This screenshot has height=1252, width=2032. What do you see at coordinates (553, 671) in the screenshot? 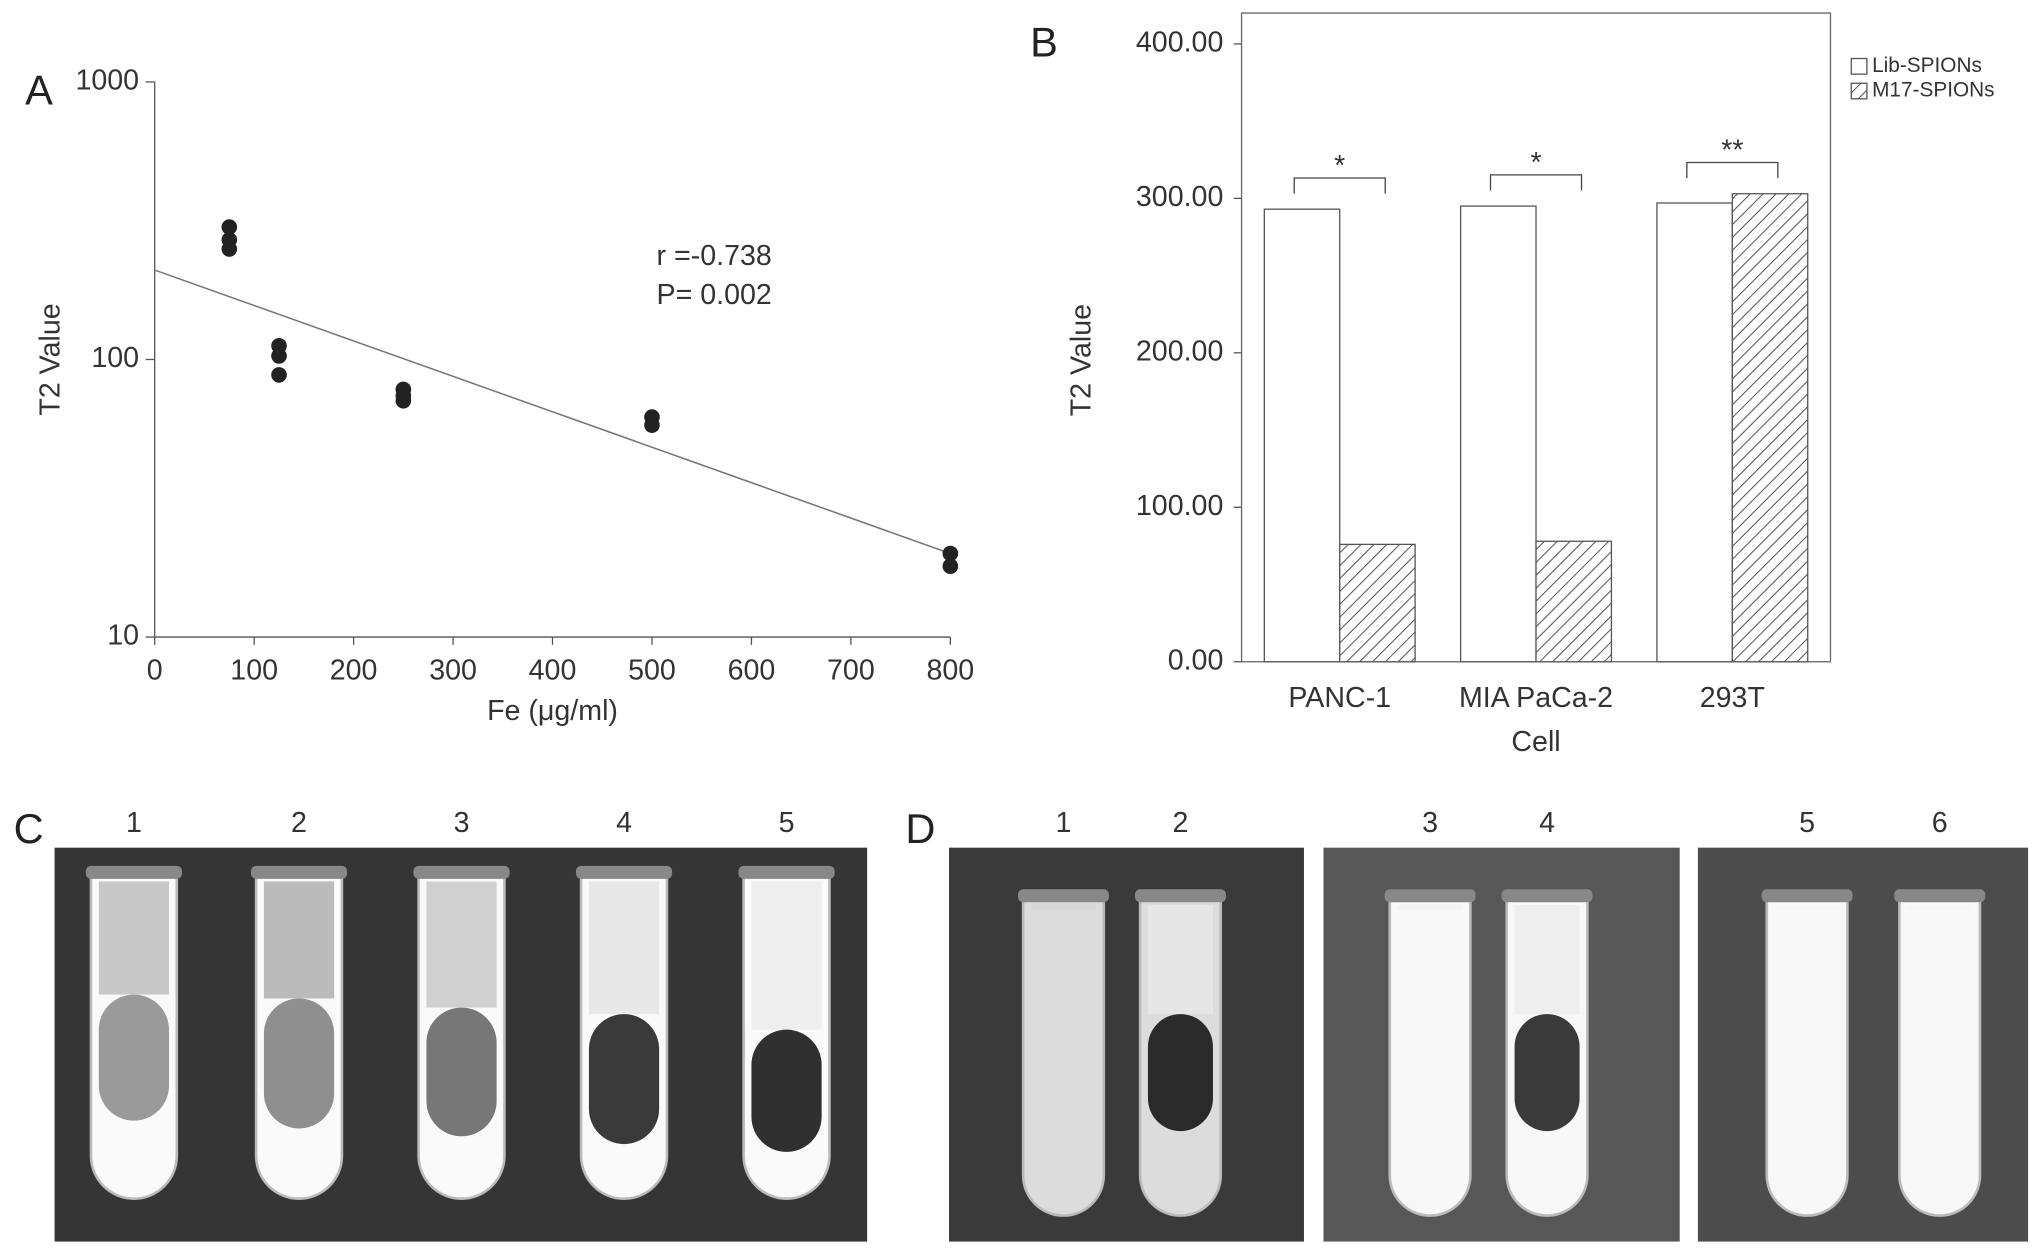
I see `x-tick-label: 400` at bounding box center [553, 671].